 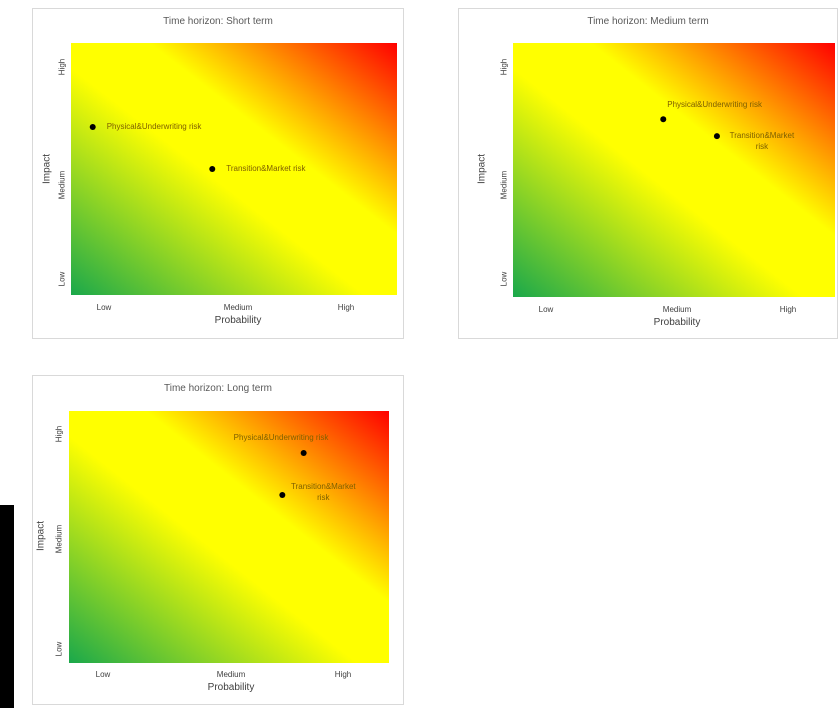 What do you see at coordinates (648, 21) in the screenshot?
I see `chart-title: Time horizon: Medium term` at bounding box center [648, 21].